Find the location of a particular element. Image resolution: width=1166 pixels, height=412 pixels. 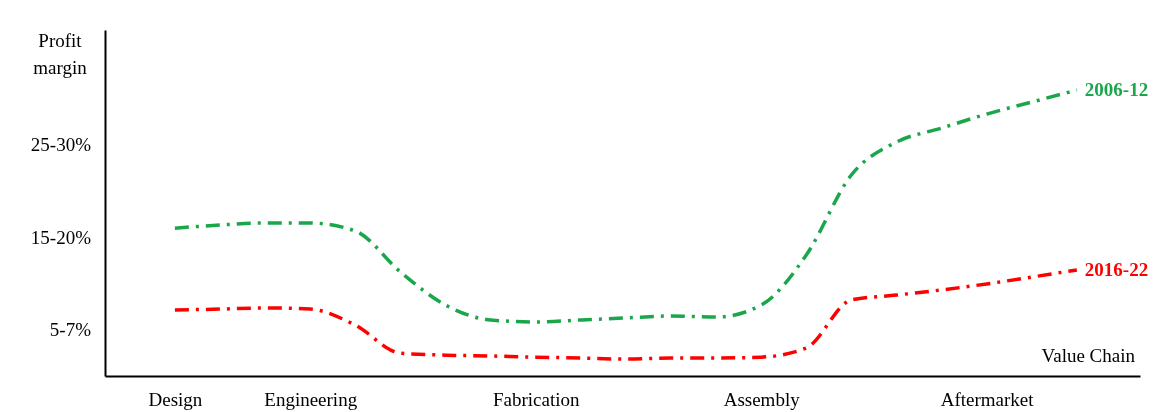

x-tick-label: Design is located at coordinates (175, 399).